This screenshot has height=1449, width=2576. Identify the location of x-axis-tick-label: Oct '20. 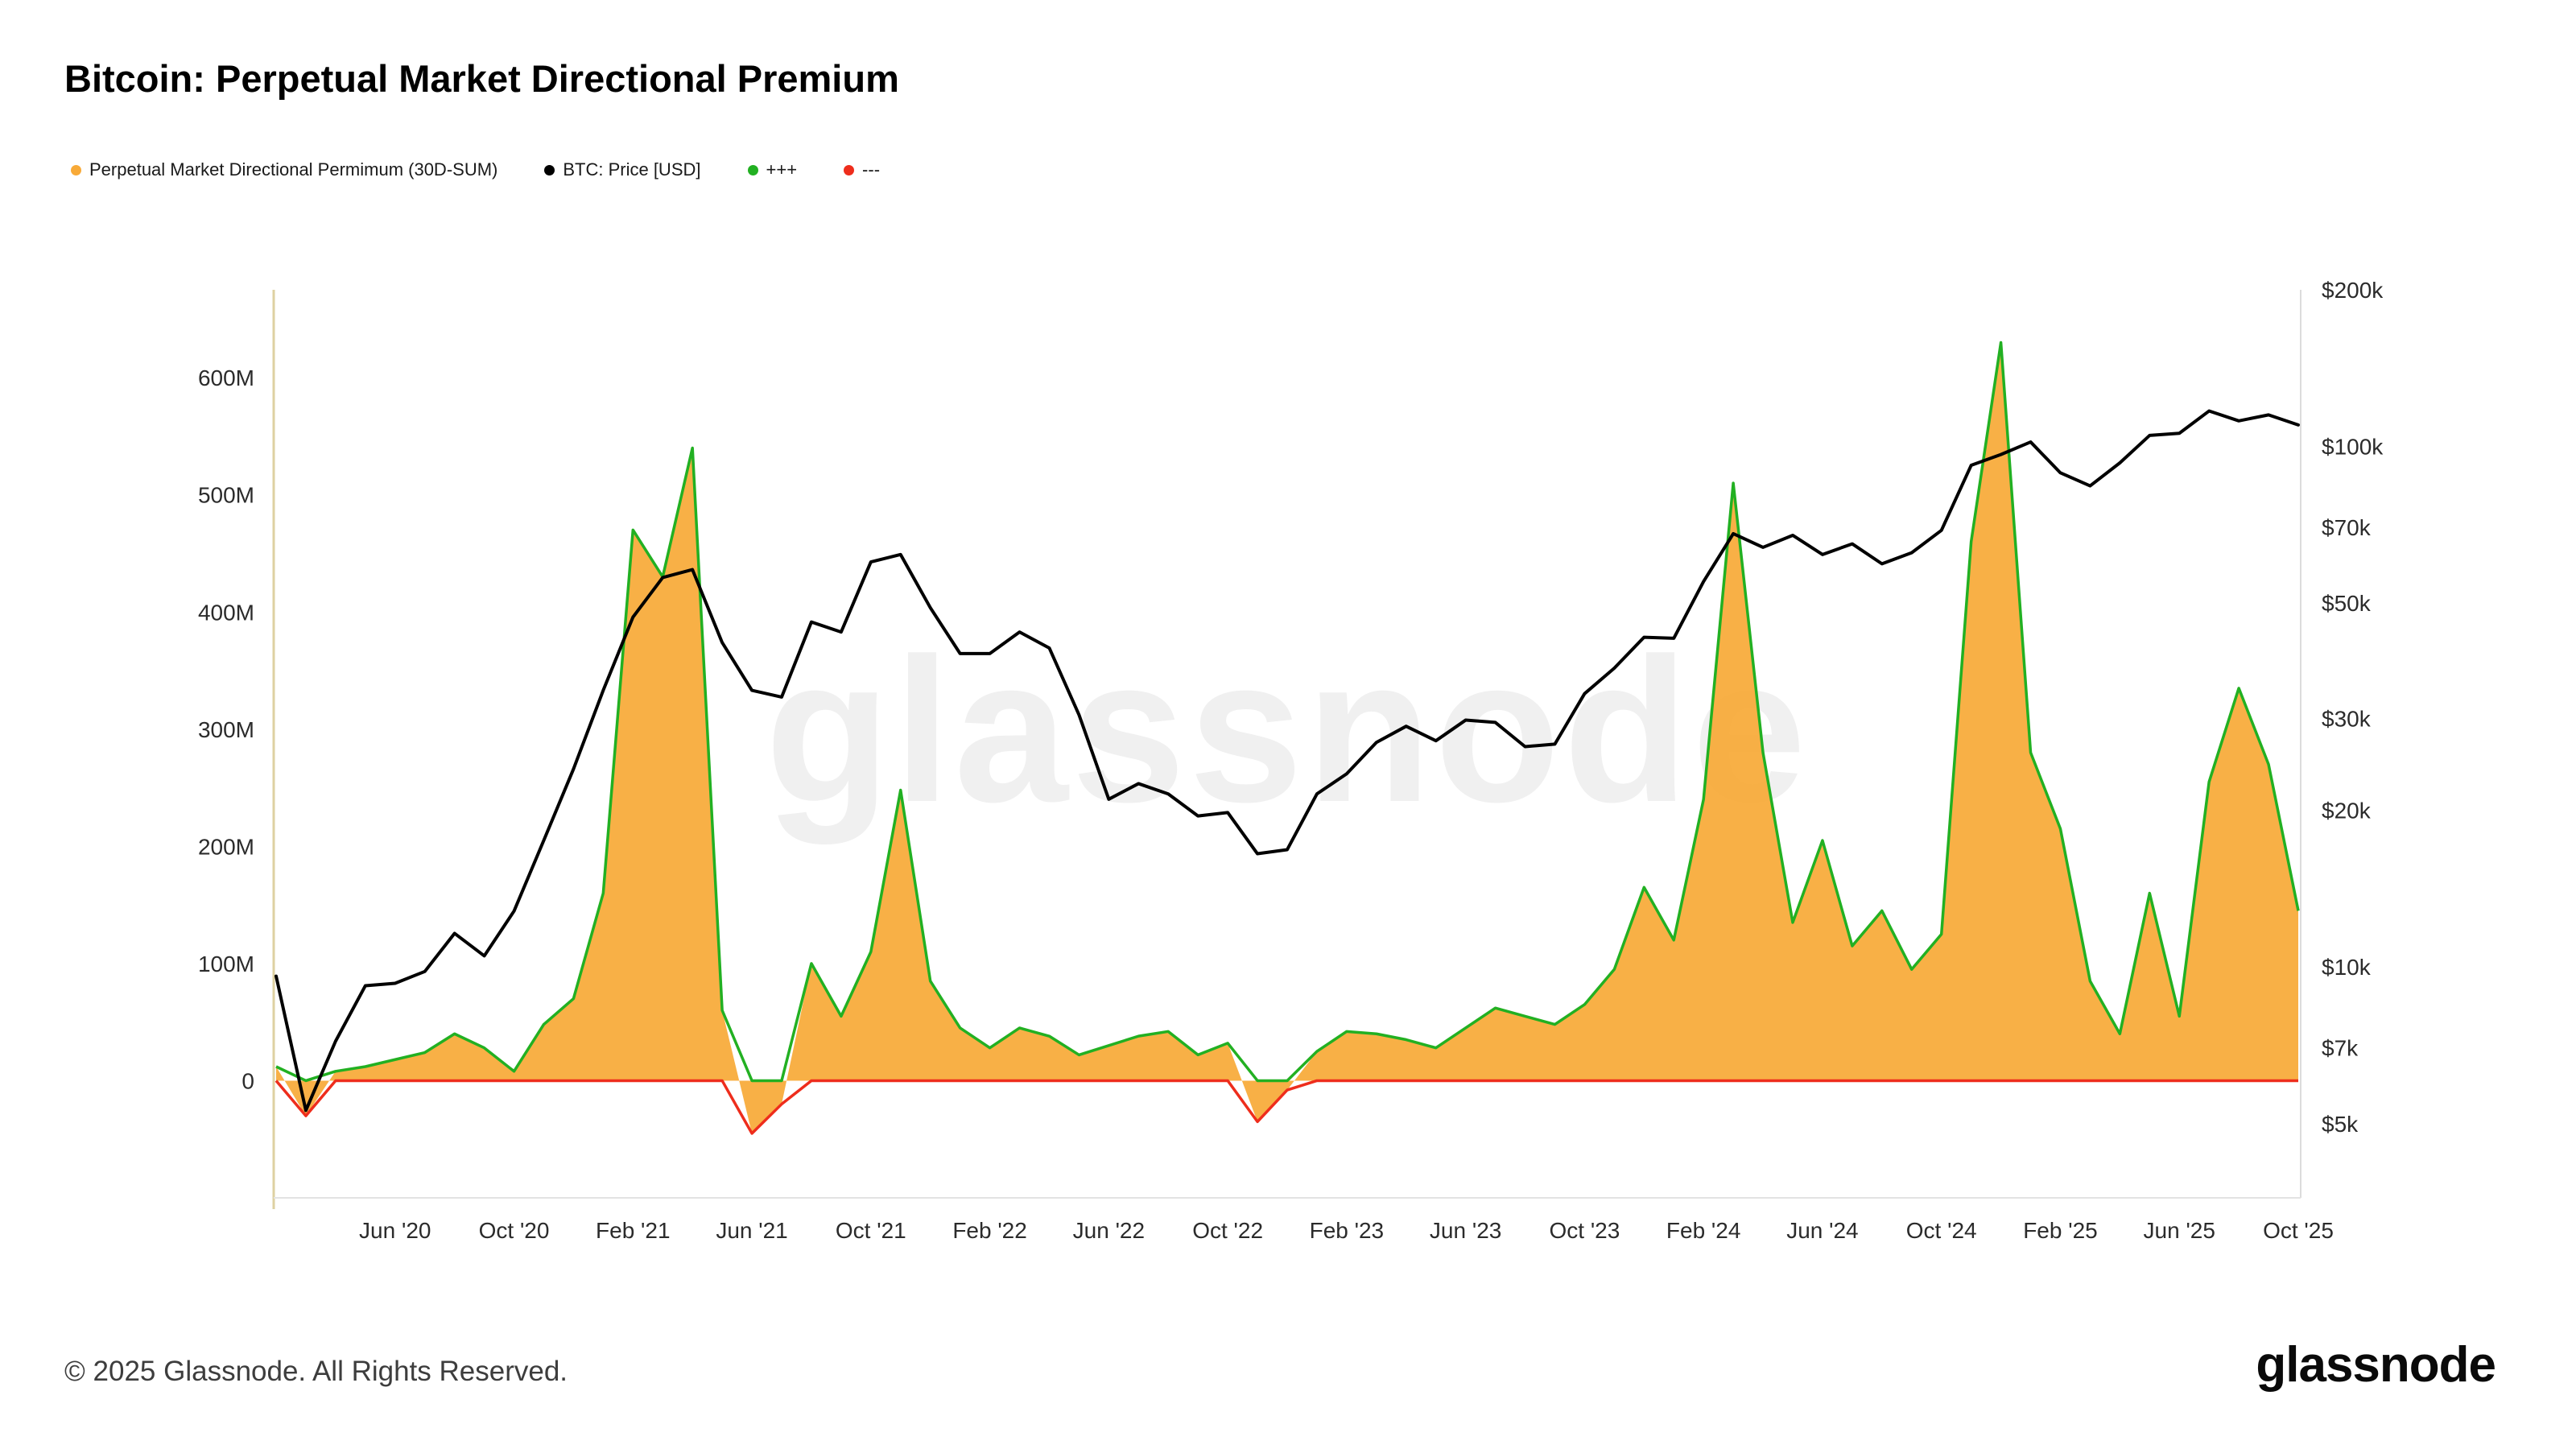
(514, 1230).